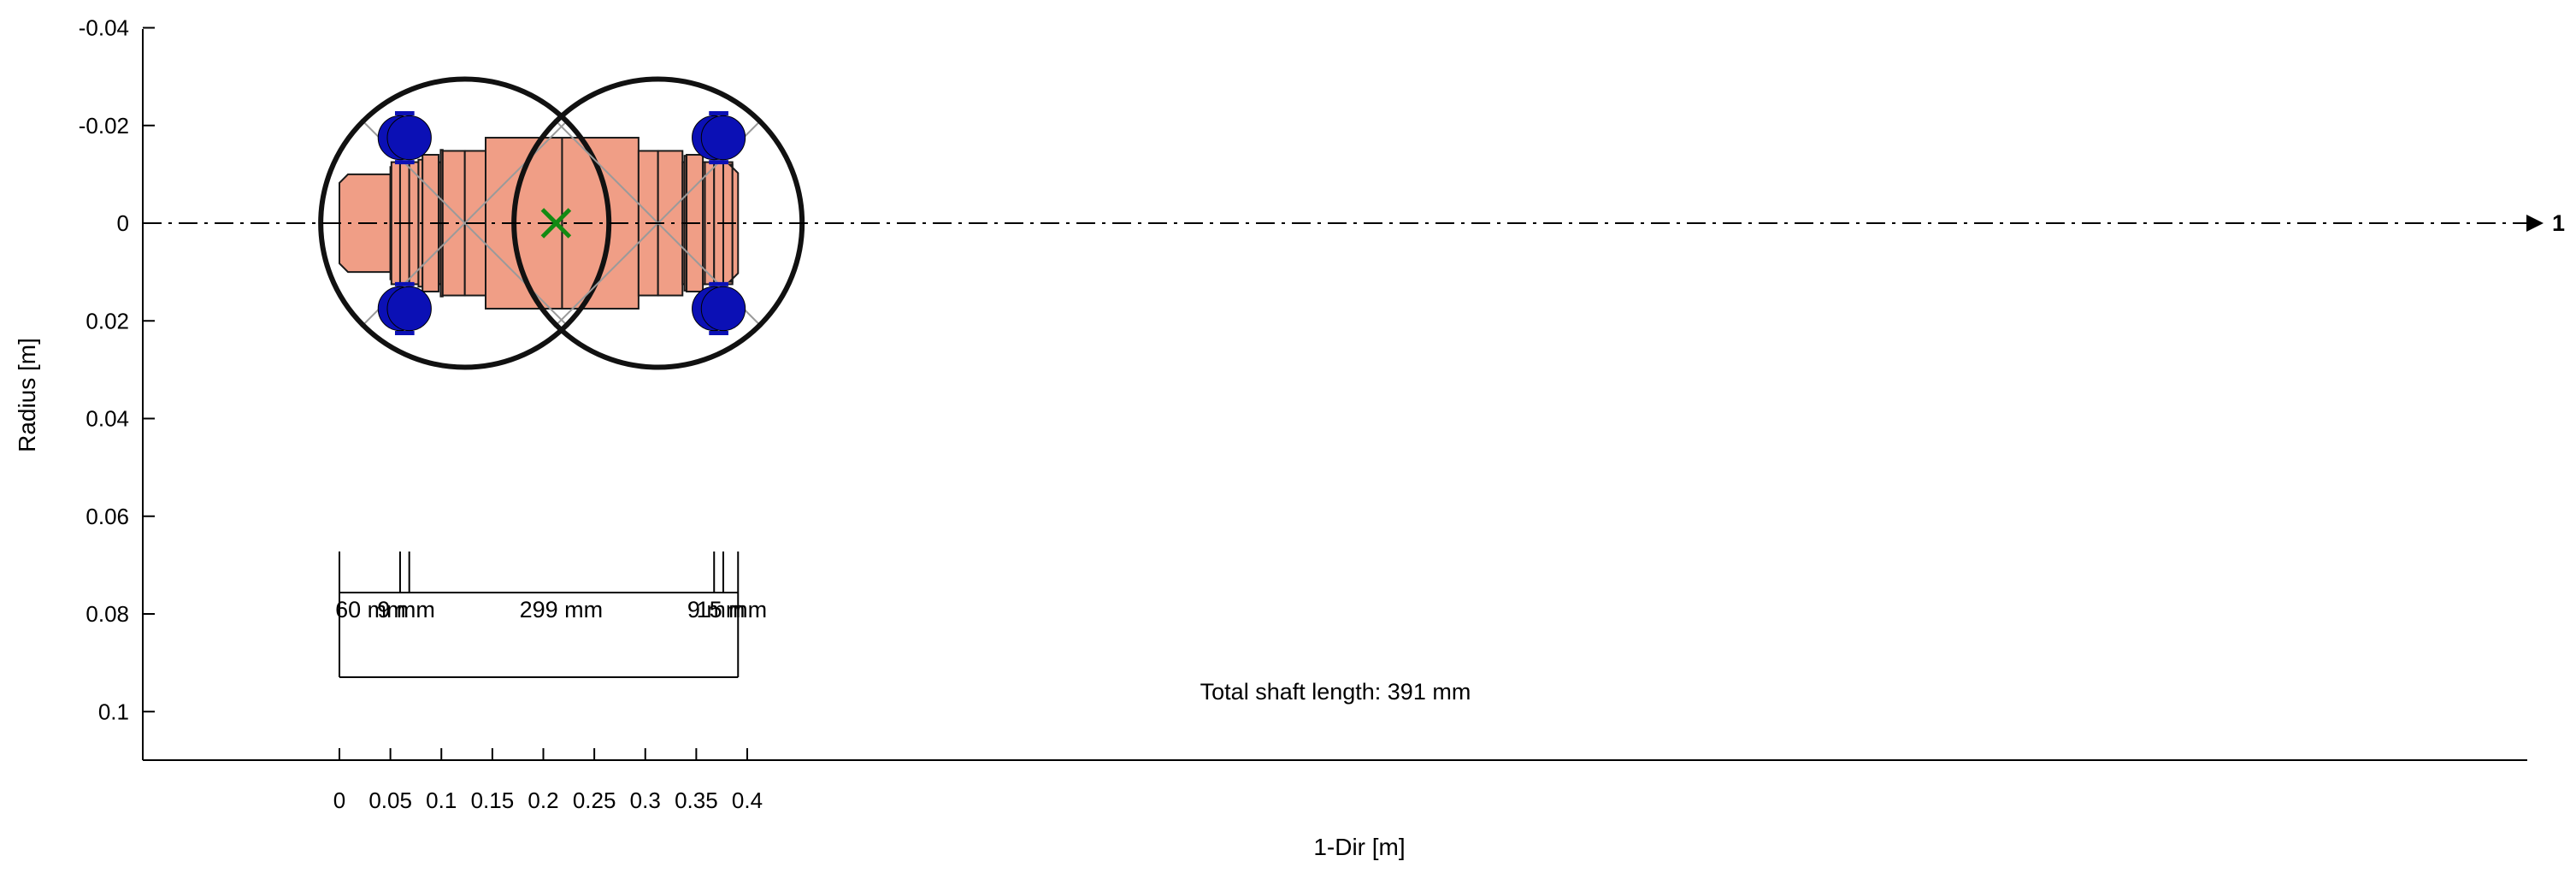 This screenshot has height=879, width=2576. I want to click on total-shaft-length-label: Total shaft length: 391 mm, so click(1335, 692).